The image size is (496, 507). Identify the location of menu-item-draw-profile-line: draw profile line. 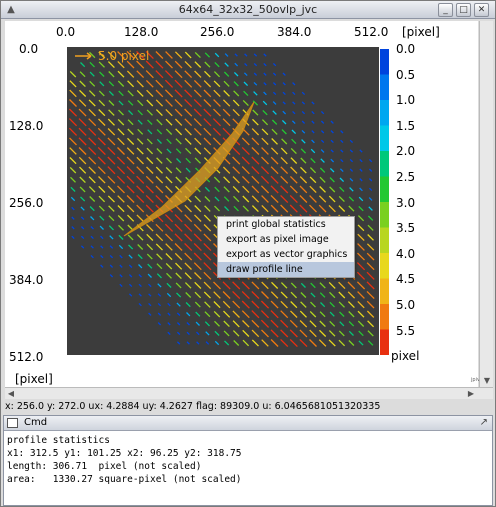
(286, 269).